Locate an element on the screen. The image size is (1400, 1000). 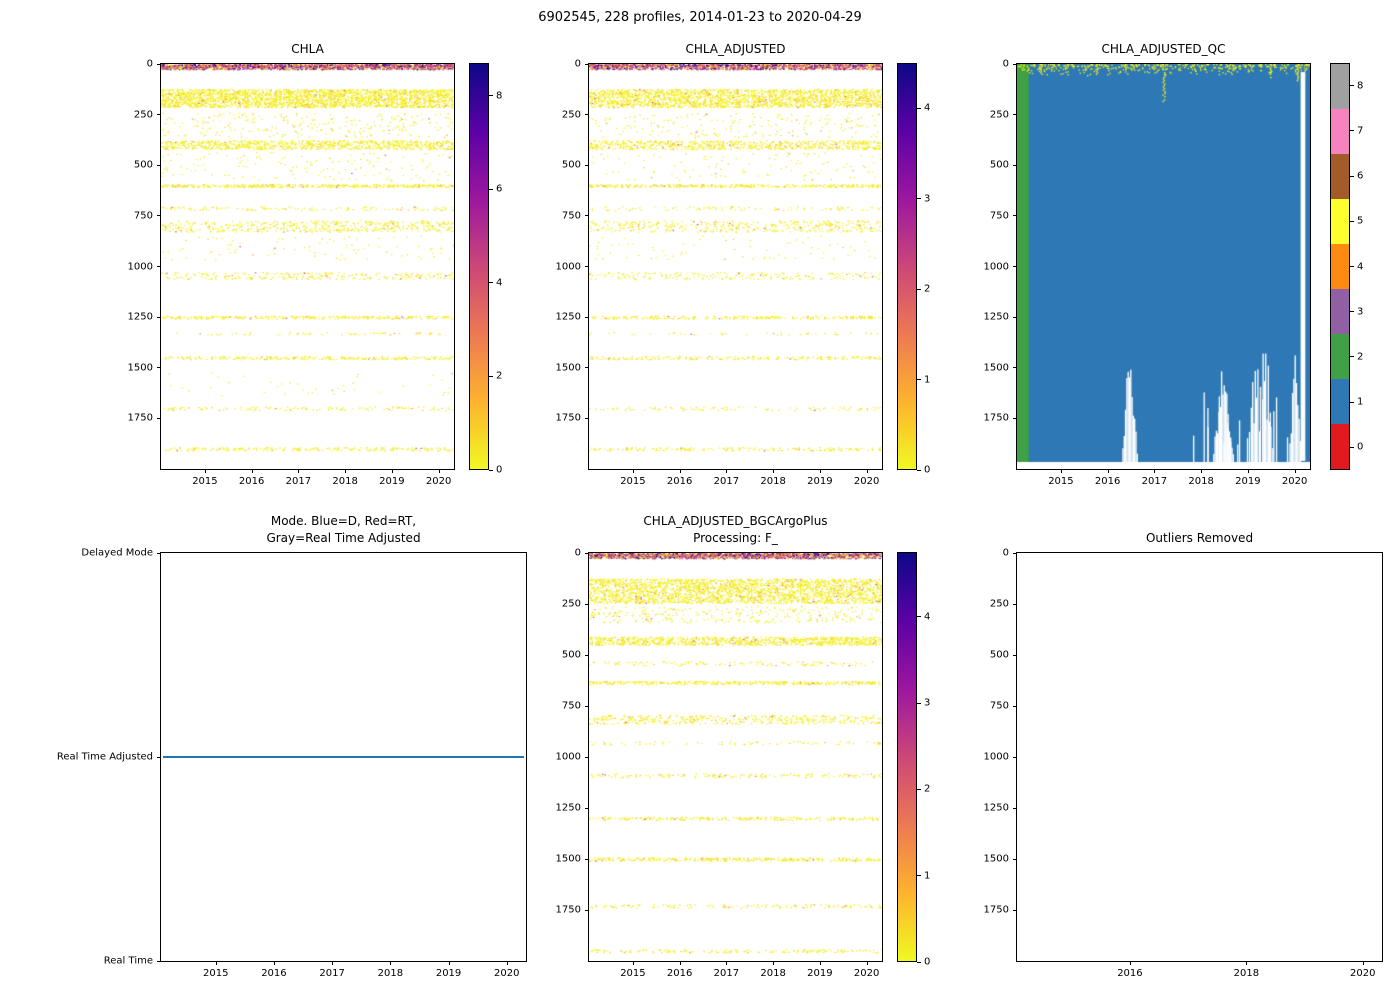
colorbar-chla-adjusted: 0 1 2 3 4 is located at coordinates (913, 269).